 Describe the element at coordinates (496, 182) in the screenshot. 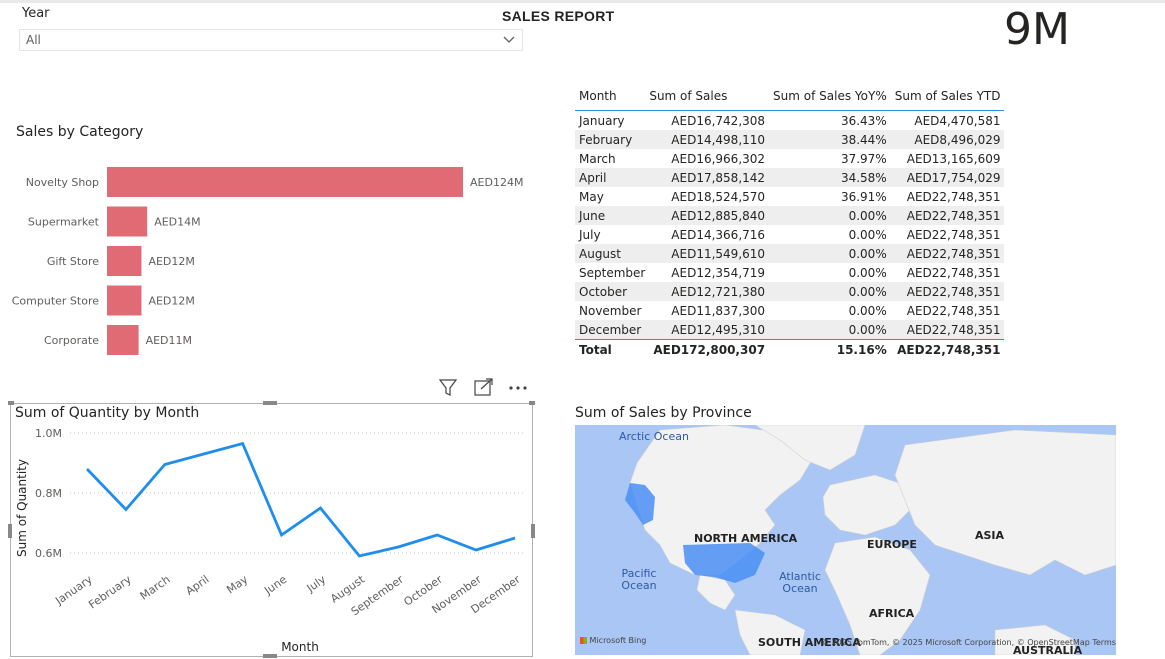

I see `bar-data-label: AED124M` at that location.